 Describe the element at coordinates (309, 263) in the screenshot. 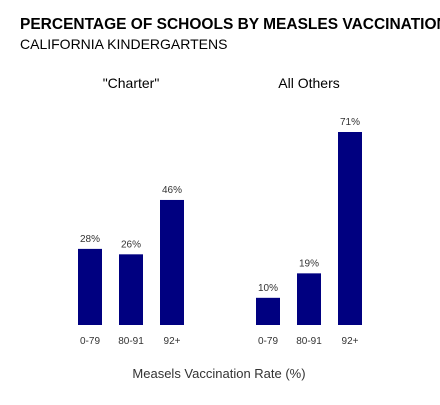

I see `data-label: 19%` at that location.